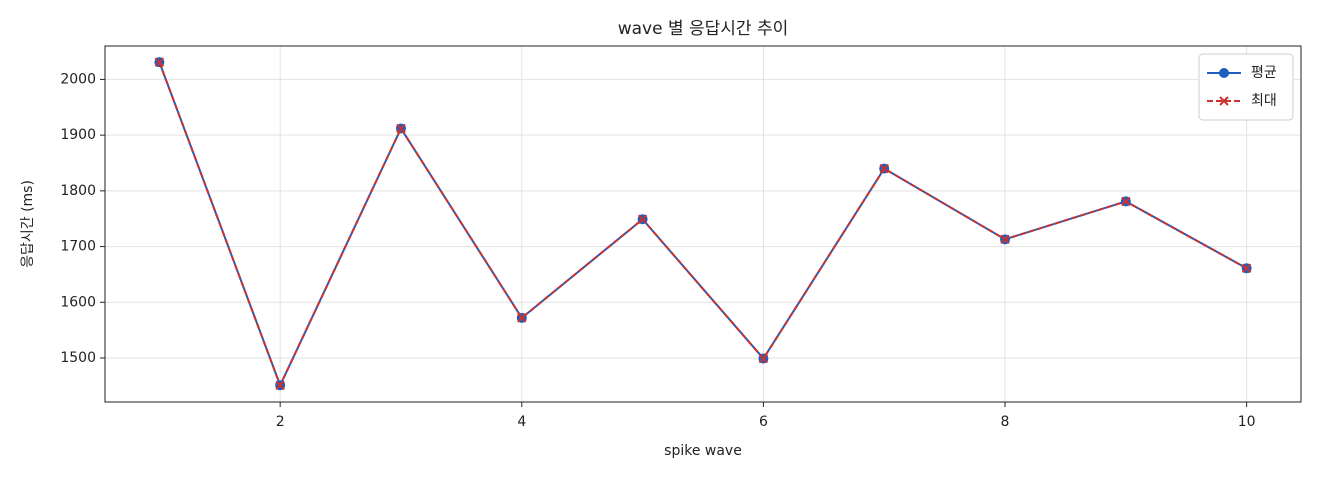 The width and height of the screenshot is (1320, 480). I want to click on y-tick-label: 2000, so click(78, 79).